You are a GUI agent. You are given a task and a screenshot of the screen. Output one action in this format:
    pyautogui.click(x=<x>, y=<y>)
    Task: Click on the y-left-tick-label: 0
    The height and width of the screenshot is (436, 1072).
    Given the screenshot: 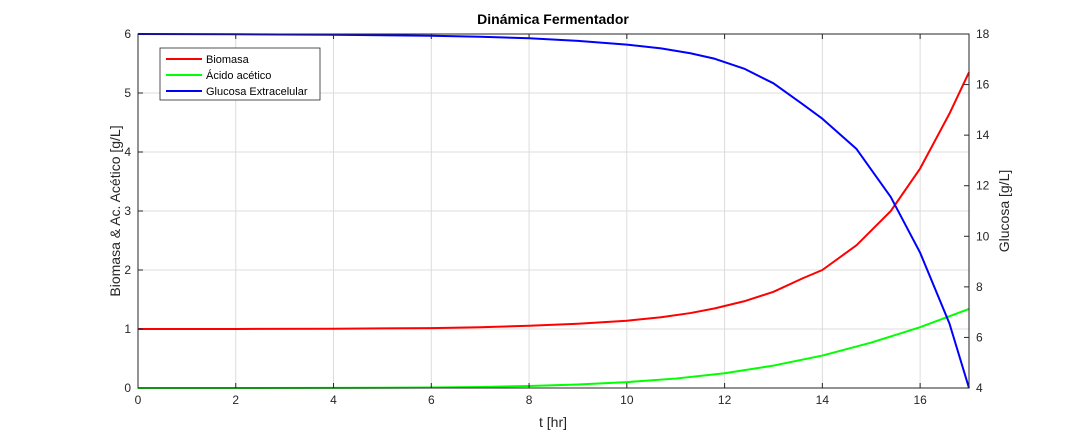 What is the action you would take?
    pyautogui.click(x=127, y=388)
    